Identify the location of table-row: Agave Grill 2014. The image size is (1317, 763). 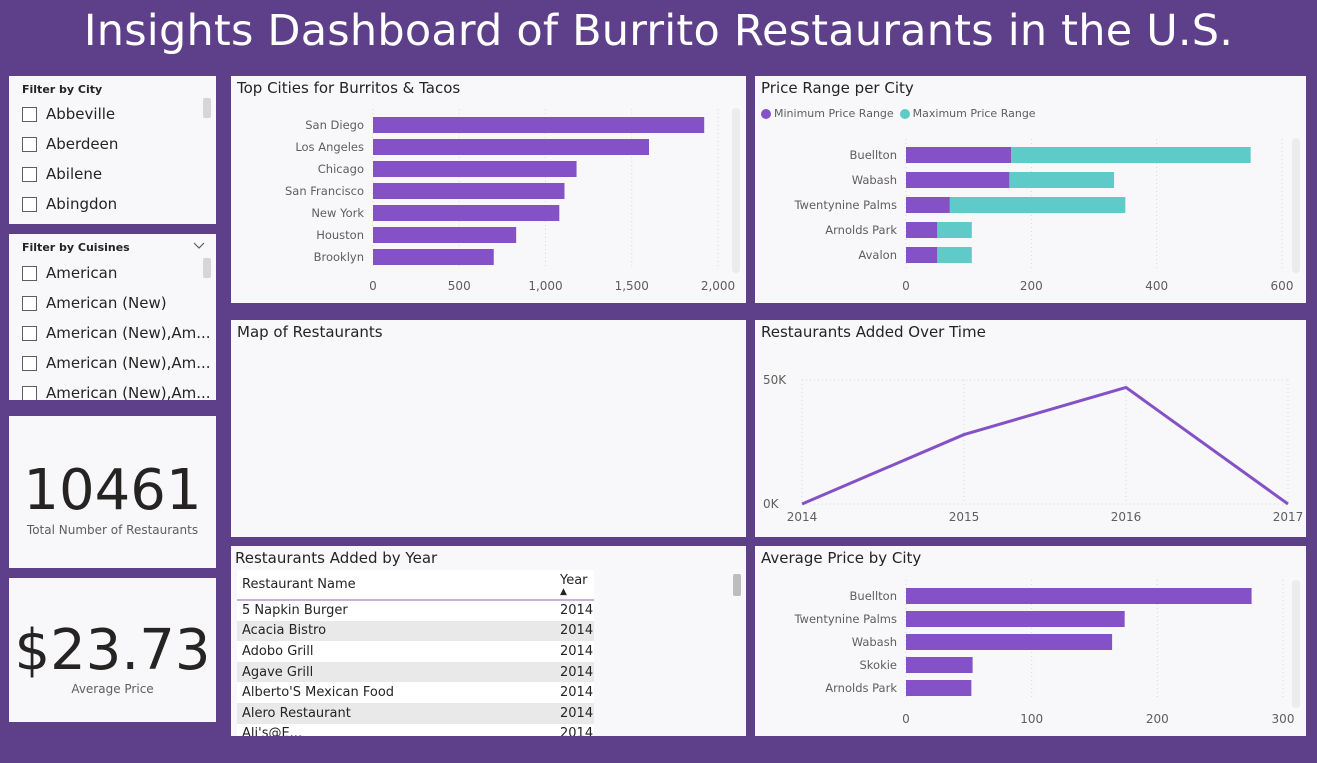
(415, 672).